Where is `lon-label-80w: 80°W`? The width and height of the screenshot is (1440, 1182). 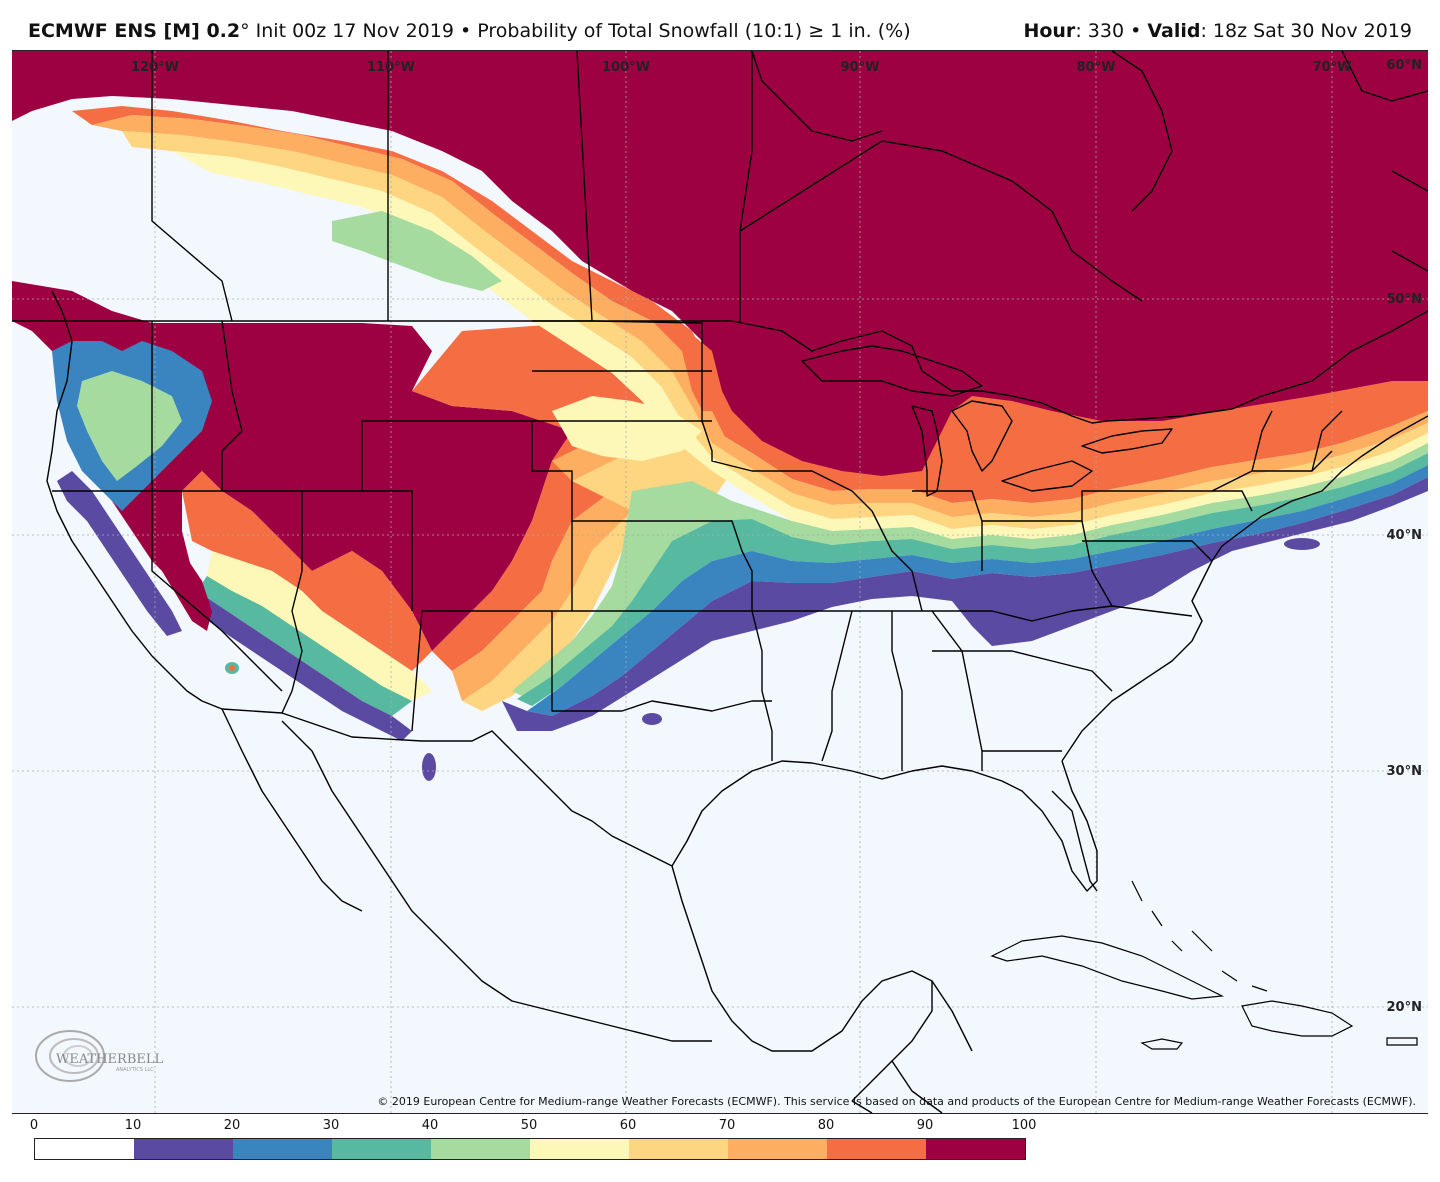
lon-label-80w: 80°W is located at coordinates (1096, 67).